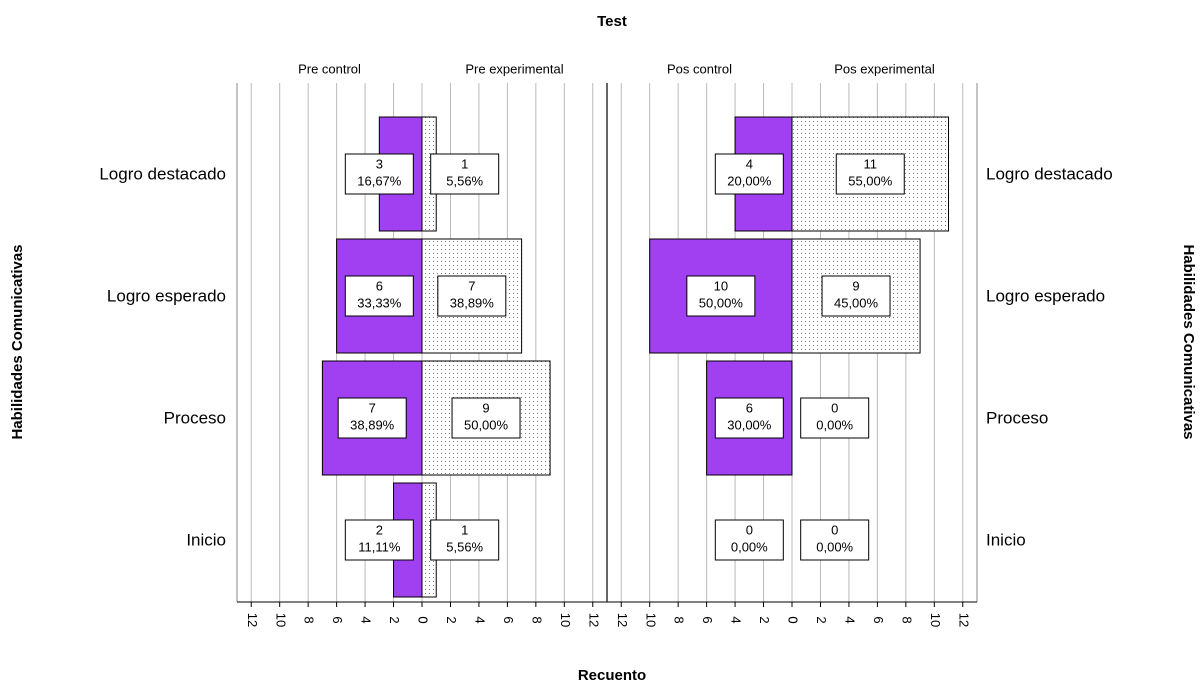  What do you see at coordinates (612, 675) in the screenshot?
I see `x-axis-label: Recuento` at bounding box center [612, 675].